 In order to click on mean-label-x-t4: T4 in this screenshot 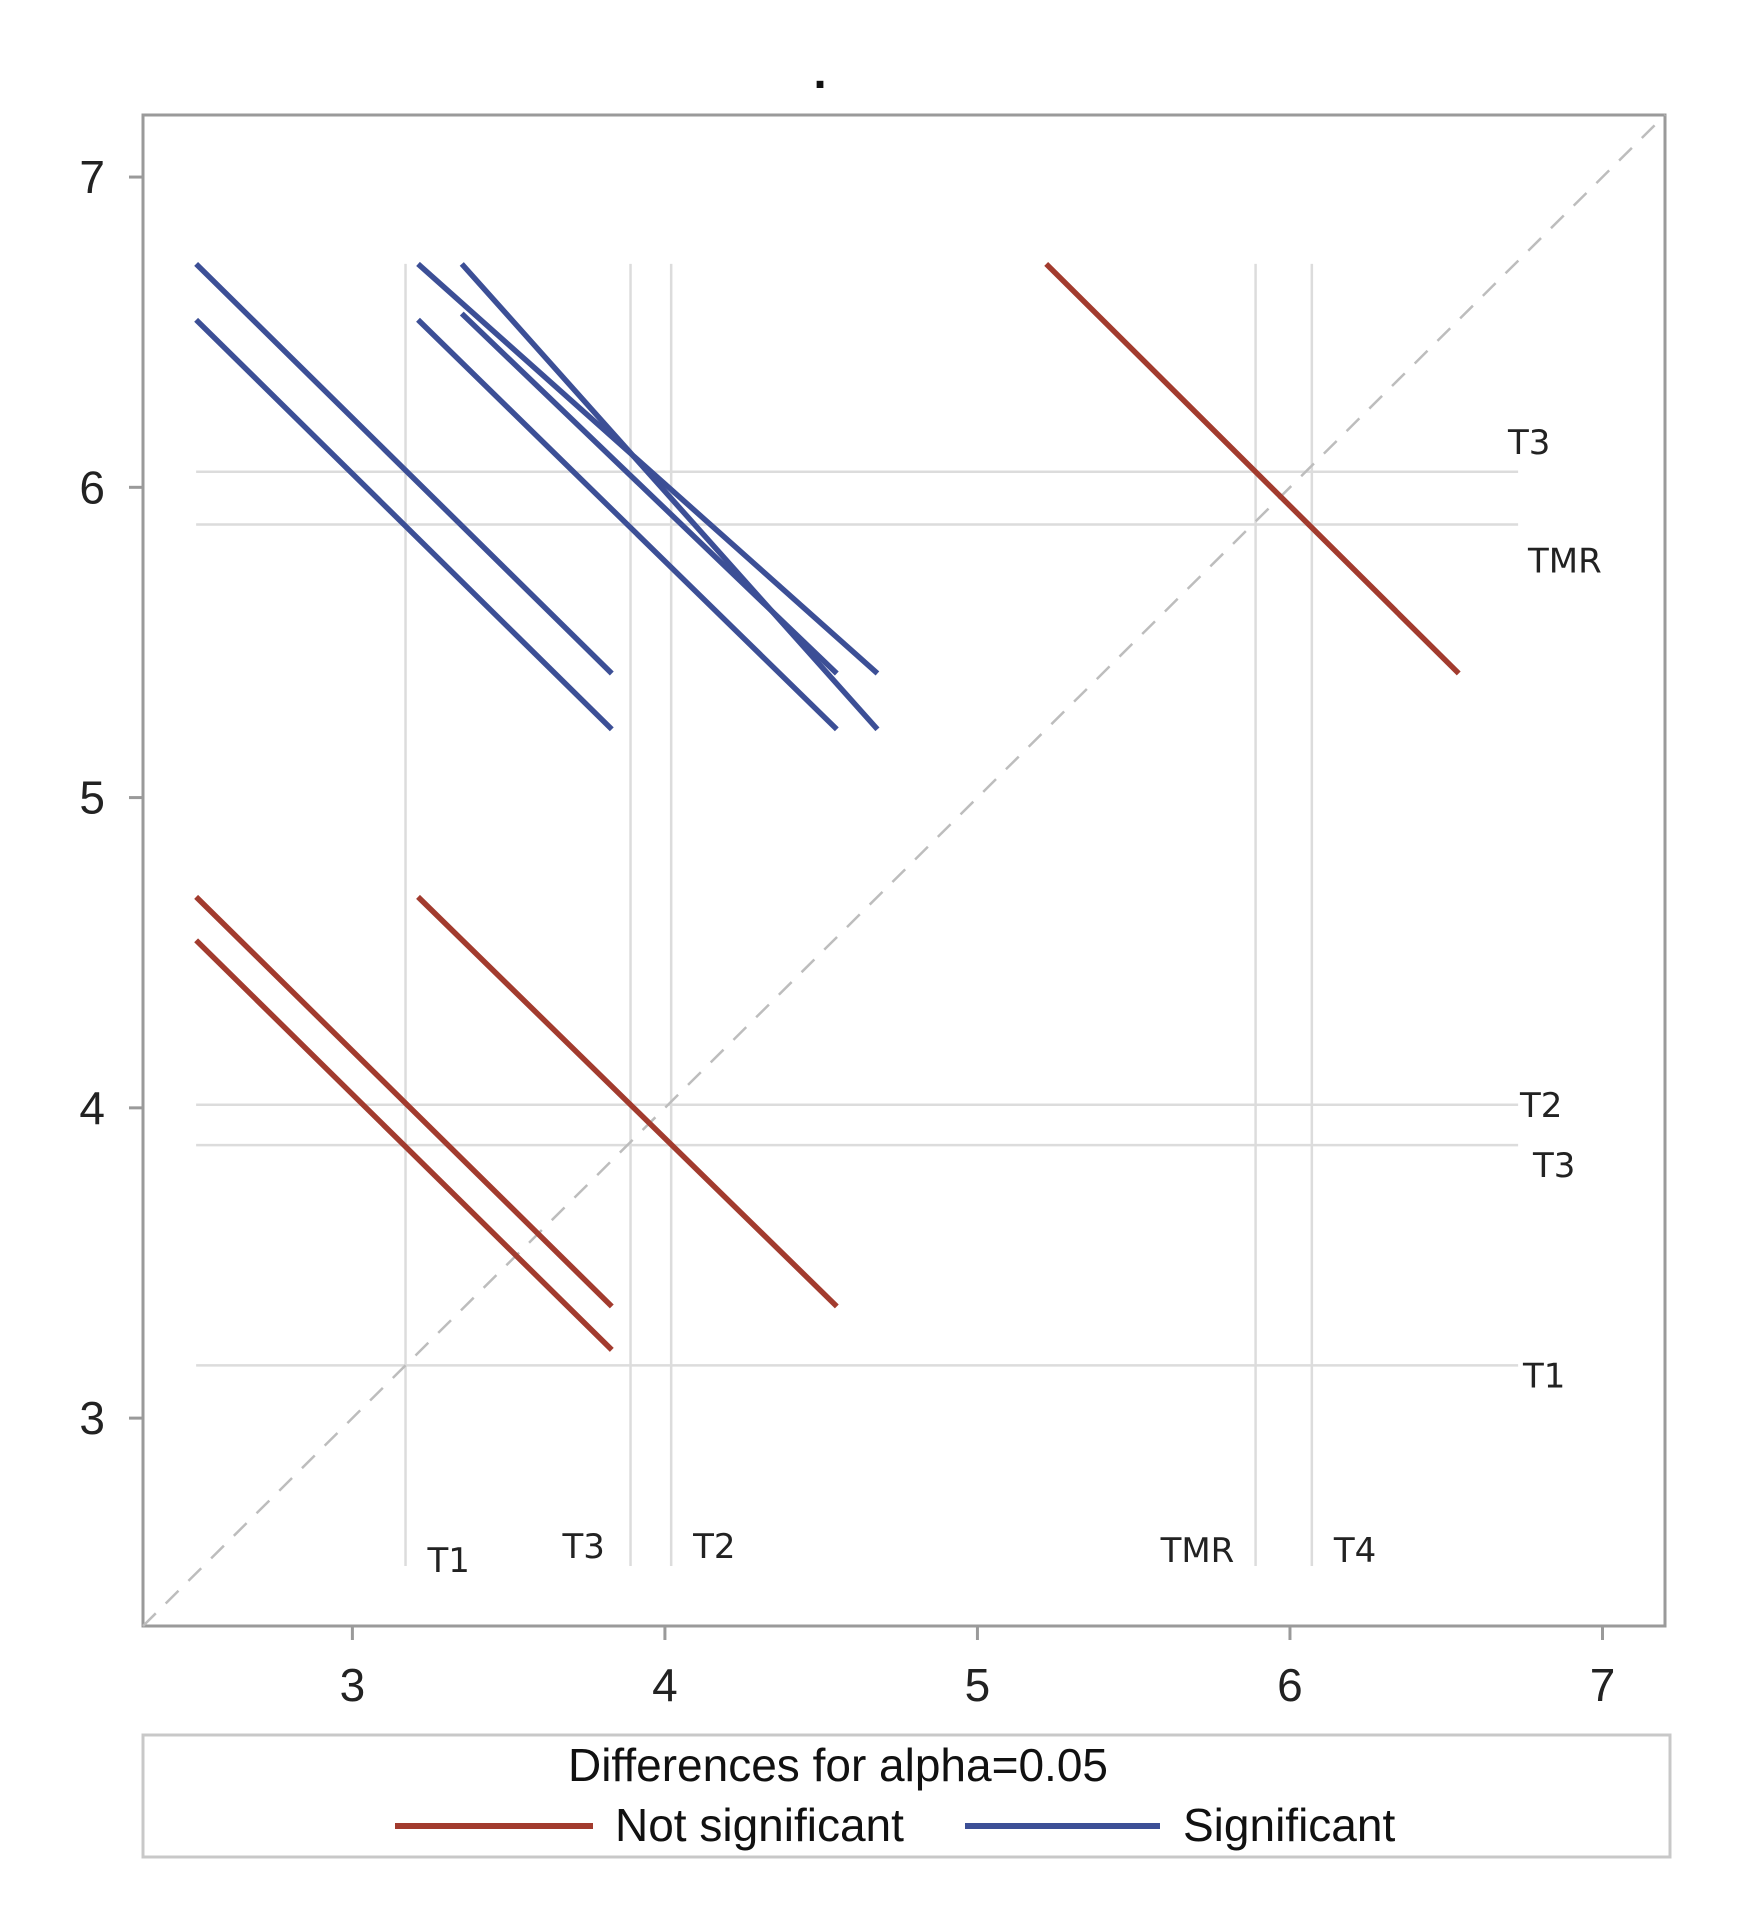, I will do `click(1354, 1551)`.